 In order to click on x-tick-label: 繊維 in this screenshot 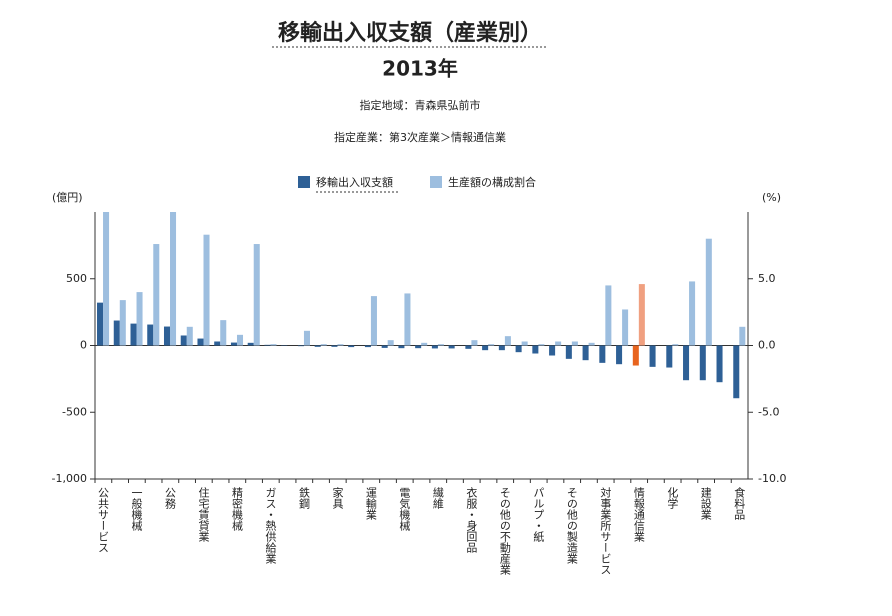, I will do `click(437, 498)`.